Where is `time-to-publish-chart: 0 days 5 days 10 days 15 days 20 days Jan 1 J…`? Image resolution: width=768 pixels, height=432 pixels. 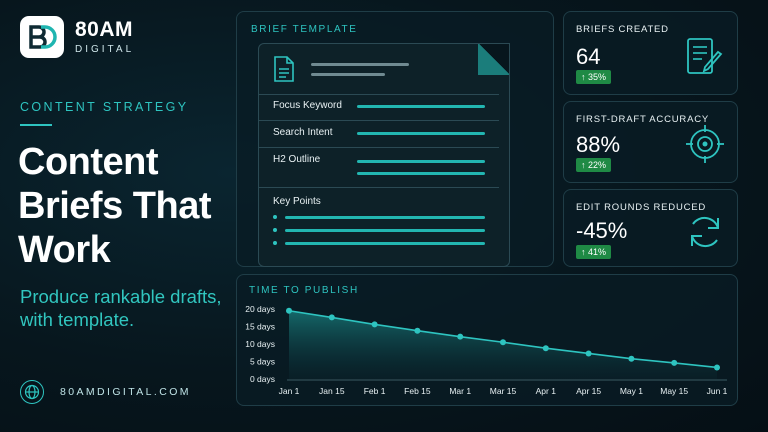 time-to-publish-chart: 0 days 5 days 10 days 15 days 20 days Jan 1 J… is located at coordinates (486, 350).